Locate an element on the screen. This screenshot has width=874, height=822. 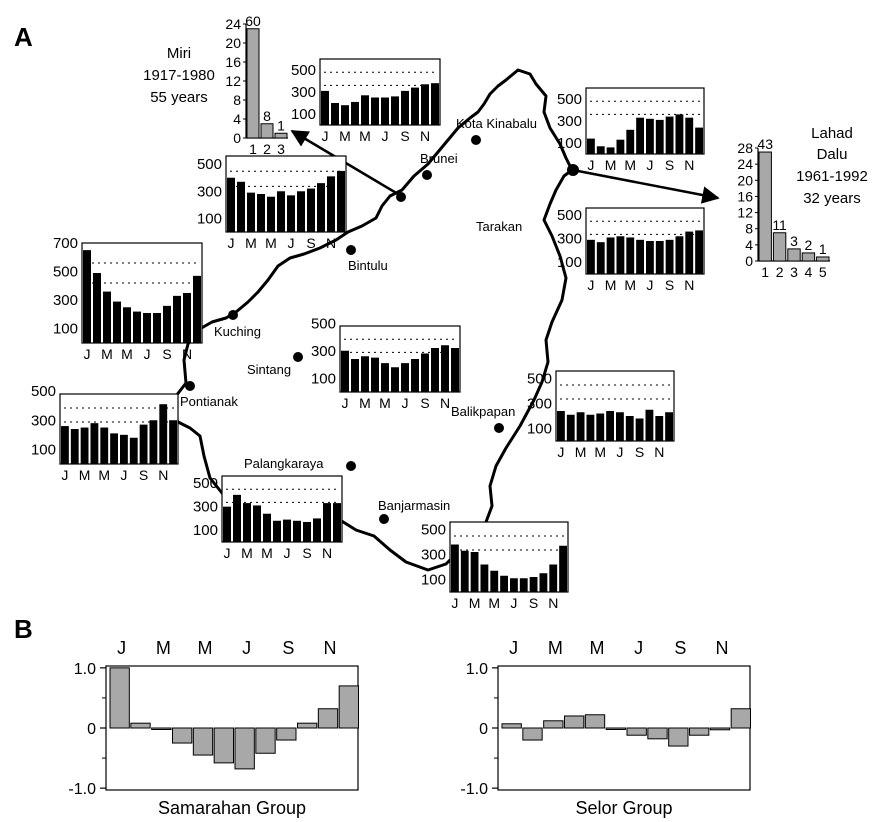
lahad-title-line-4: 32 years is located at coordinates (832, 198).